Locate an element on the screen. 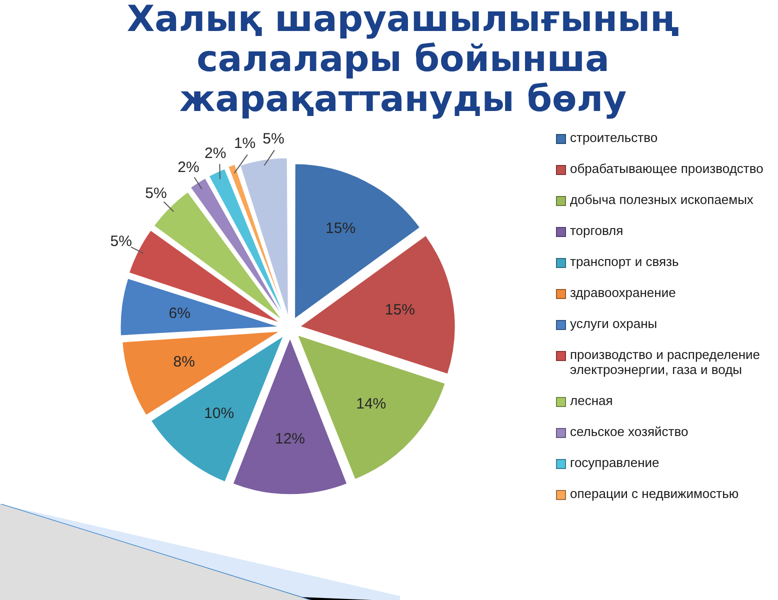 This screenshot has height=600, width=778. legend-label: операции с недвижимостью is located at coordinates (654, 493).